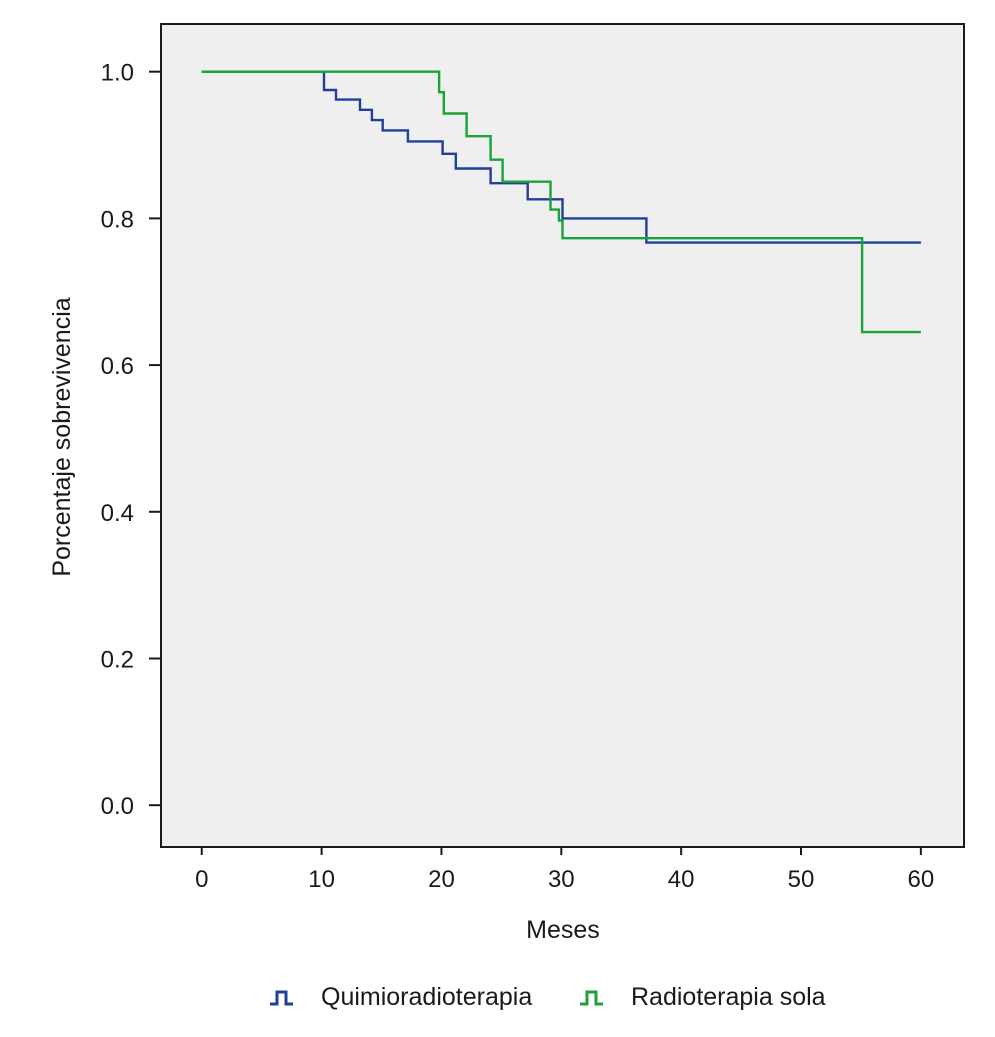 The image size is (995, 1037). I want to click on x-tick-label: 30, so click(561, 879).